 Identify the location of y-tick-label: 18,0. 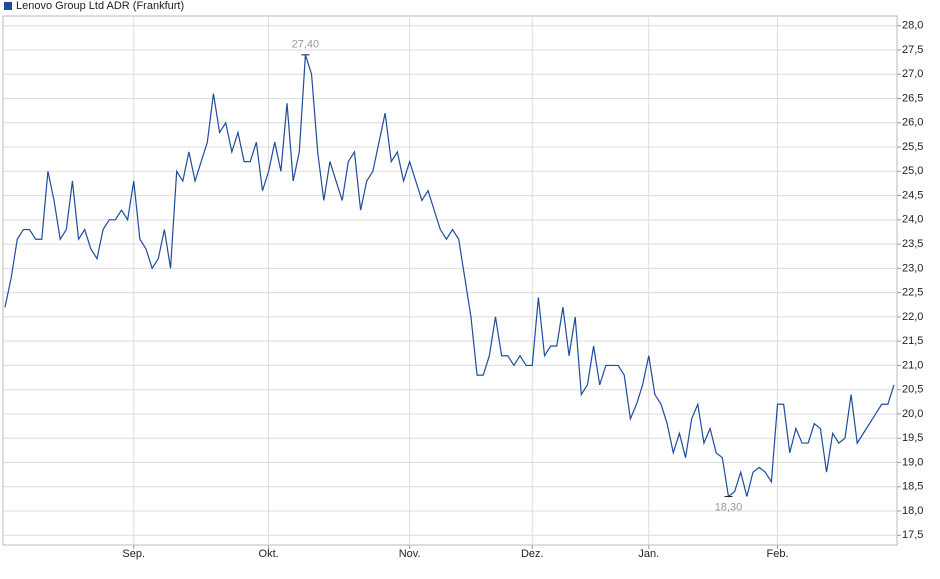
(912, 511).